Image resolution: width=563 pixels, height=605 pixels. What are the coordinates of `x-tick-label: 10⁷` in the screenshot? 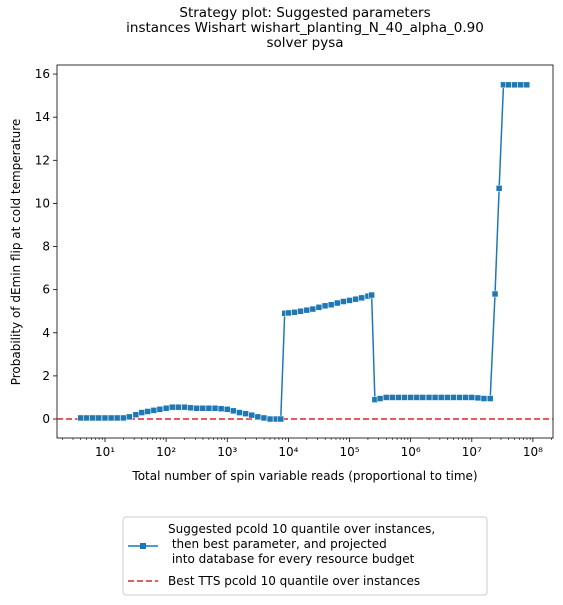 It's located at (472, 452).